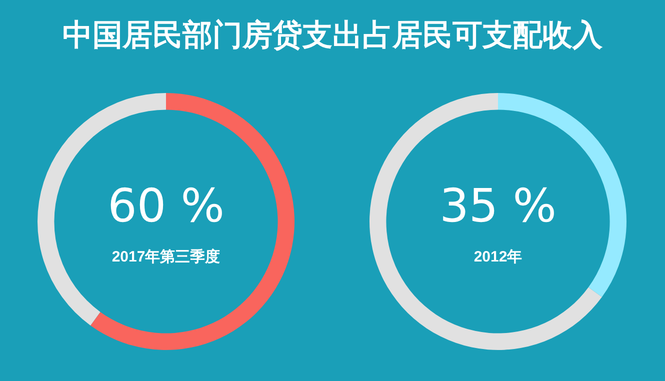 Image resolution: width=665 pixels, height=381 pixels. I want to click on text: 2017年第三季度, so click(166, 257).